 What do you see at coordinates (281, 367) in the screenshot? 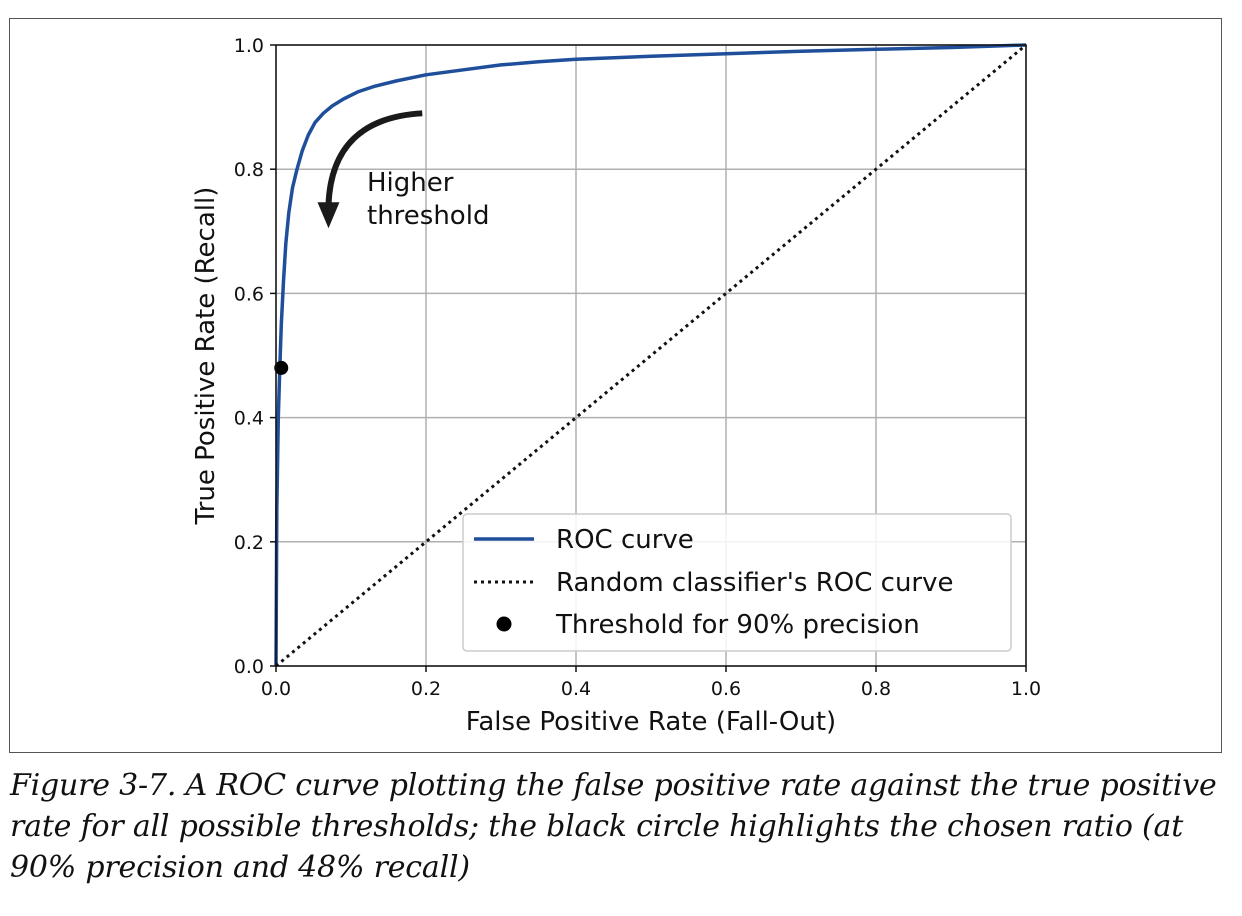
I see `threshold-point` at bounding box center [281, 367].